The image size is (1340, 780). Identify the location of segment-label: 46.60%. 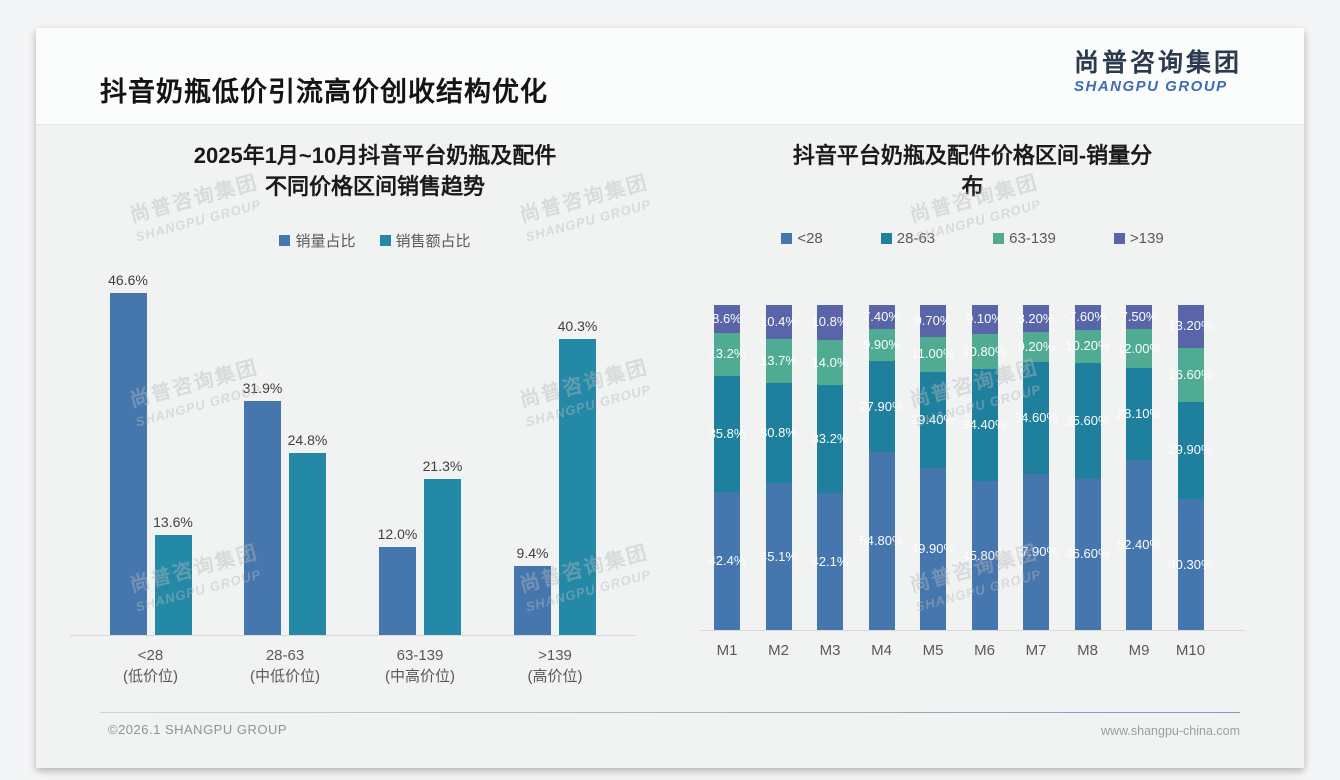
(1087, 554).